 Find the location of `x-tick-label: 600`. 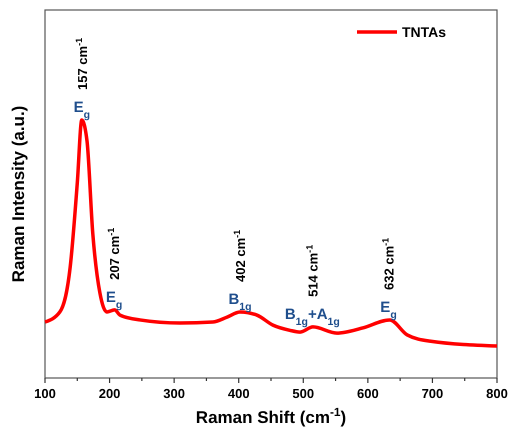

x-tick-label: 600 is located at coordinates (368, 393).